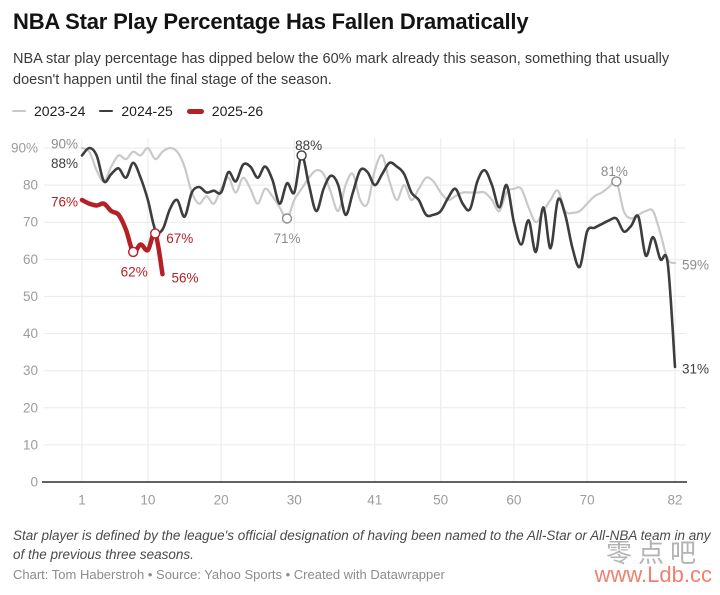 This screenshot has width=720, height=595. Describe the element at coordinates (64, 144) in the screenshot. I see `annotation-label: 90%` at that location.